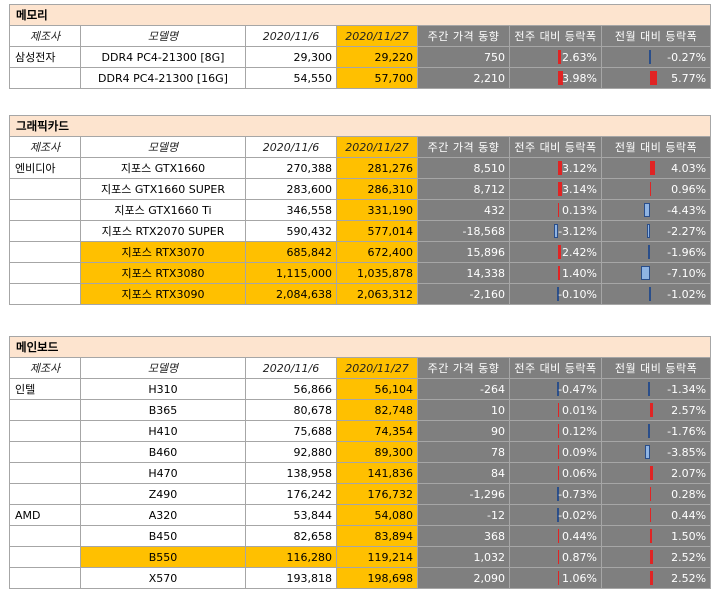 This screenshot has width=715, height=606. I want to click on price-date-2-cell: 331,190, so click(377, 210).